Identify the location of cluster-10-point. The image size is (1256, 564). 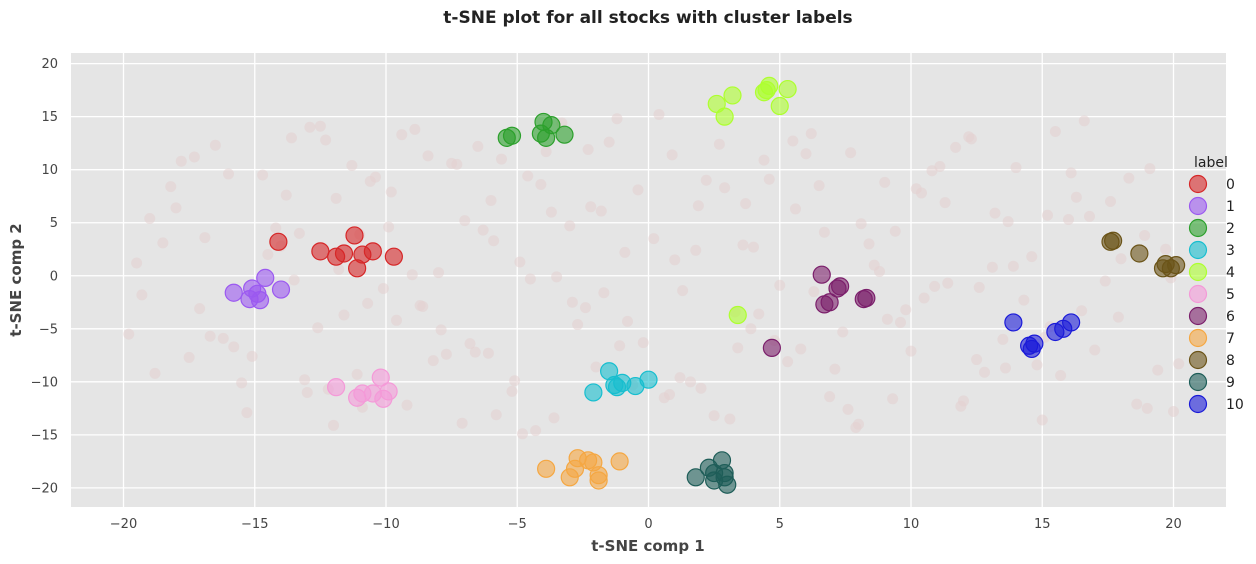
(1034, 343).